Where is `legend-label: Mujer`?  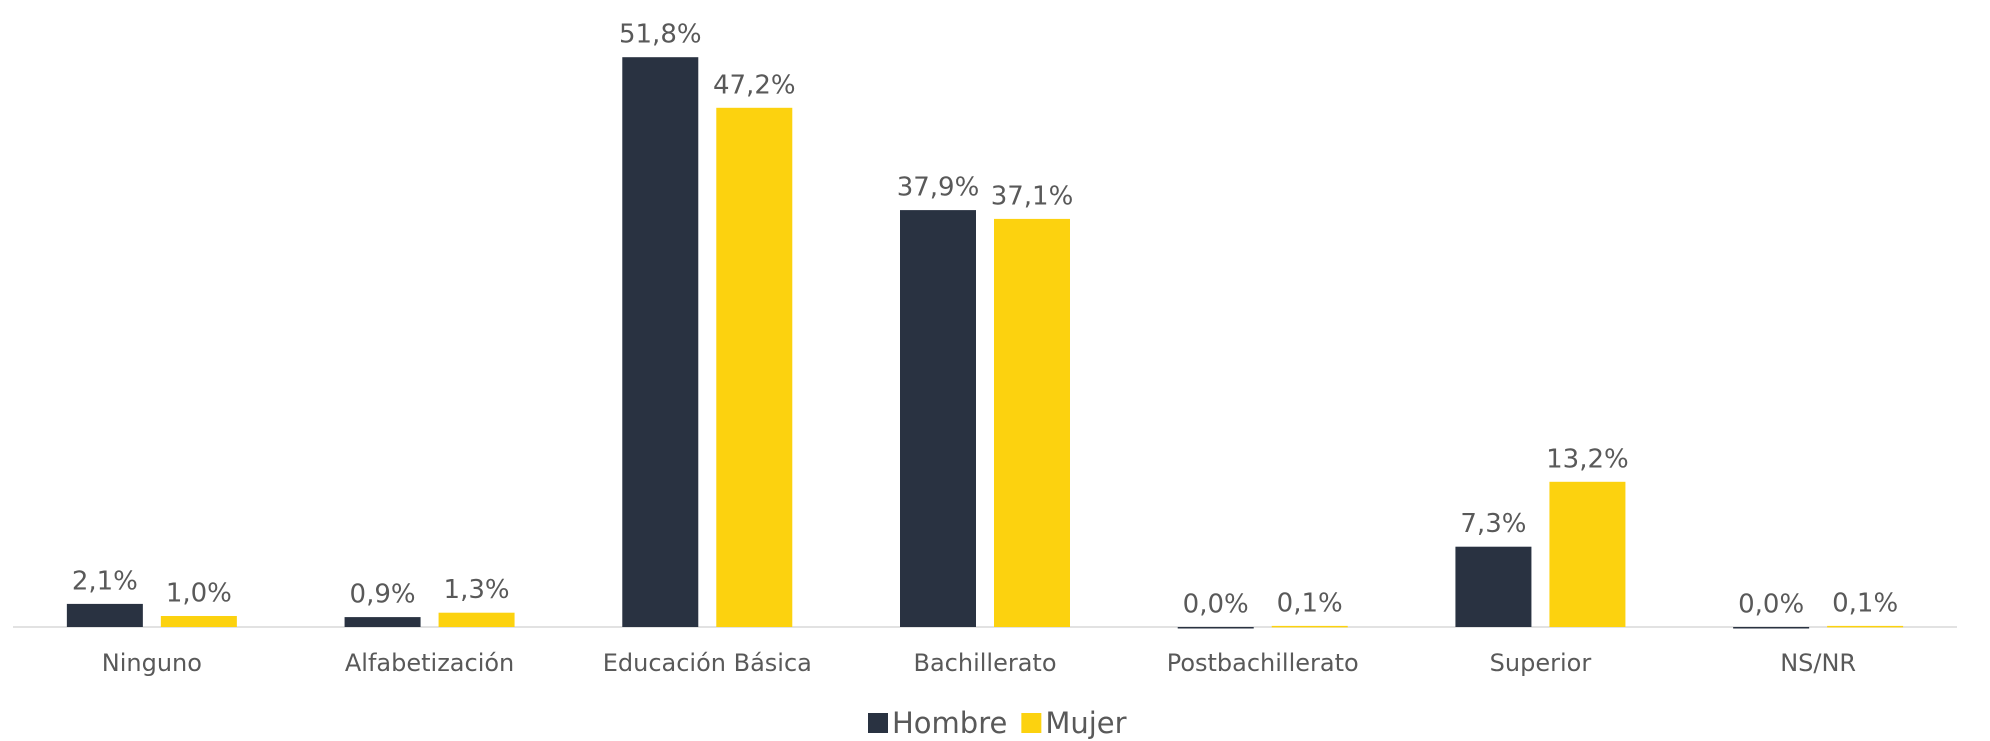 legend-label: Mujer is located at coordinates (1085, 723).